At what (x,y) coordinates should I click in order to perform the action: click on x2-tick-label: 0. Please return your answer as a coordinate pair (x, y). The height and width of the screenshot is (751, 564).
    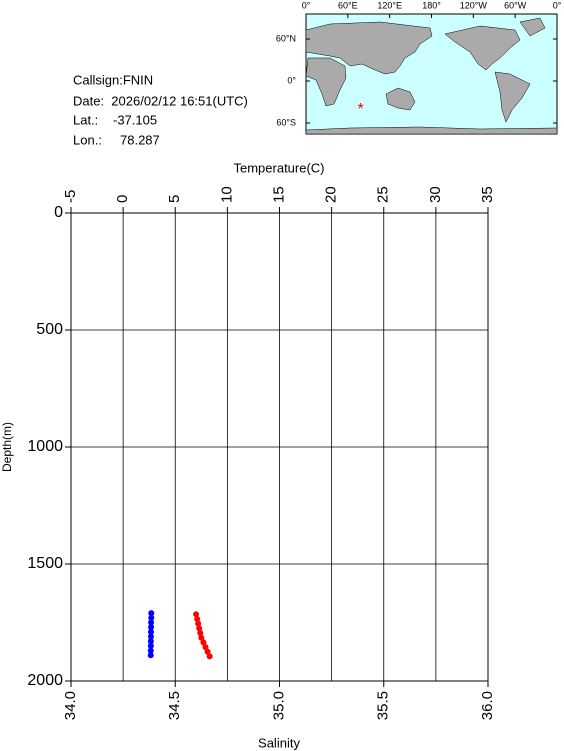
    Looking at the image, I should click on (122, 199).